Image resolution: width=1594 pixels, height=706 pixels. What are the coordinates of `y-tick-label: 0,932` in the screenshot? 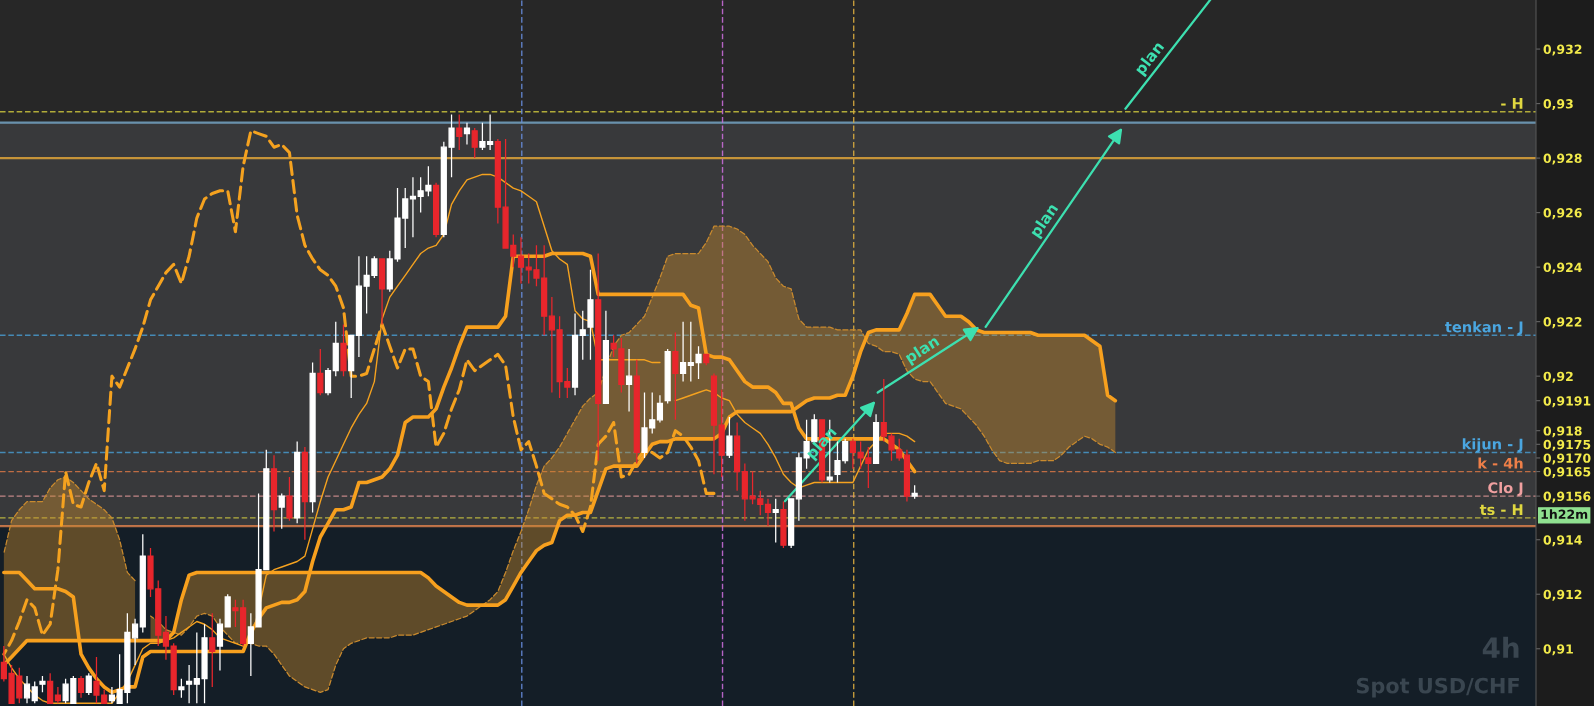 It's located at (1562, 50).